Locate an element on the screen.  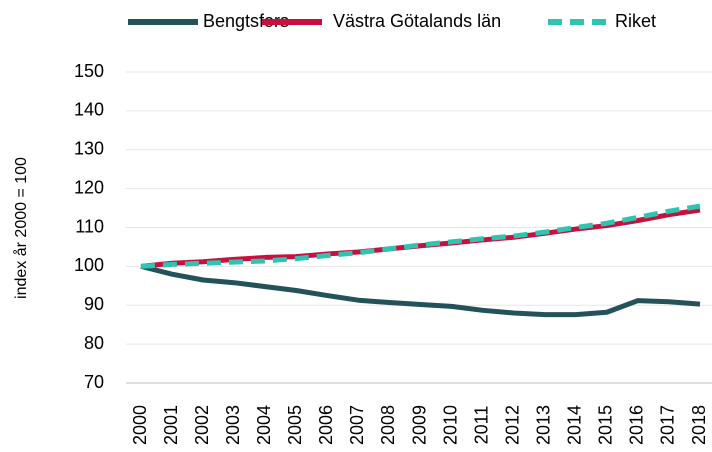
y-tick-label: 140 is located at coordinates (89, 110).